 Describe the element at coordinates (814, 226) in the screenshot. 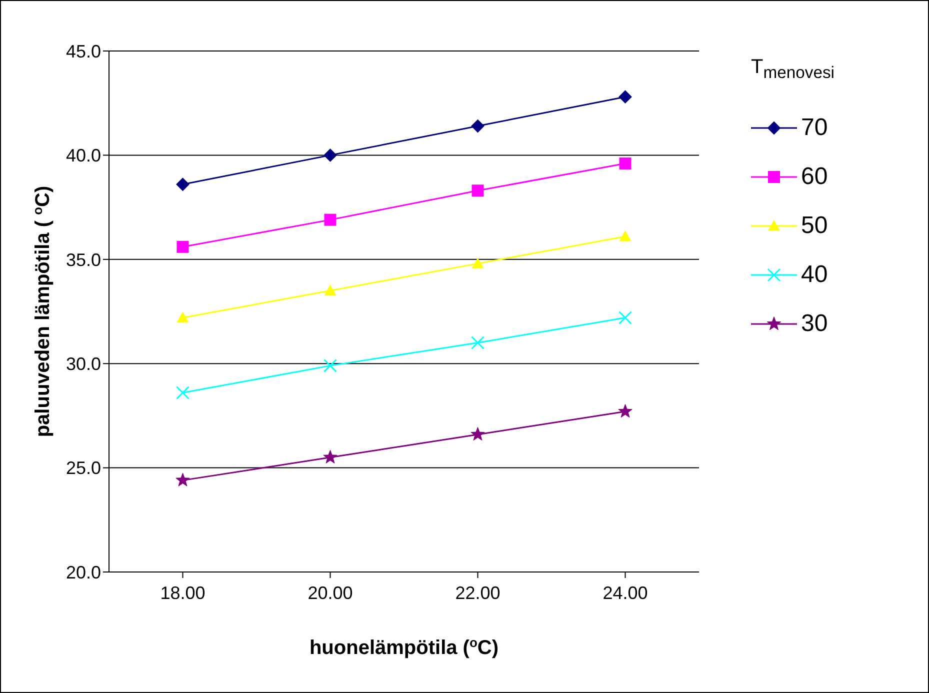

I see `legend-label: 50` at that location.